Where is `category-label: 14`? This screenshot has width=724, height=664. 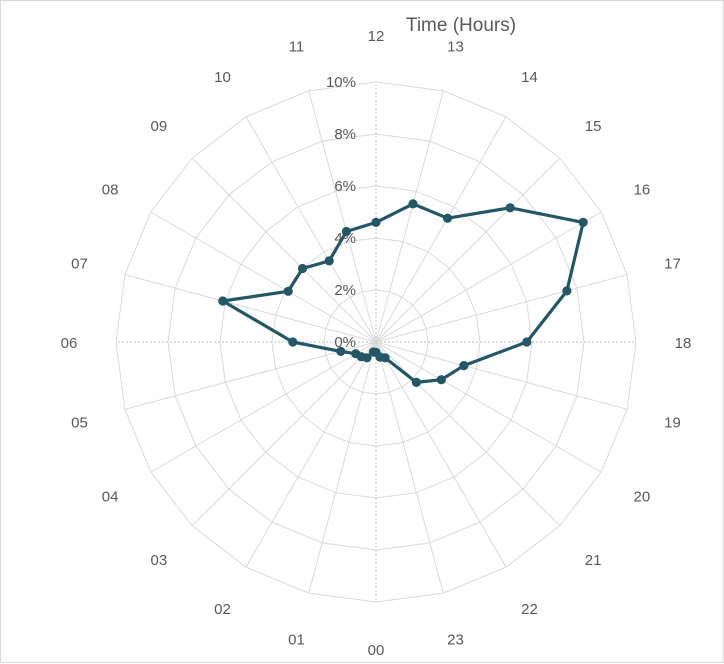
category-label: 14 is located at coordinates (529, 77).